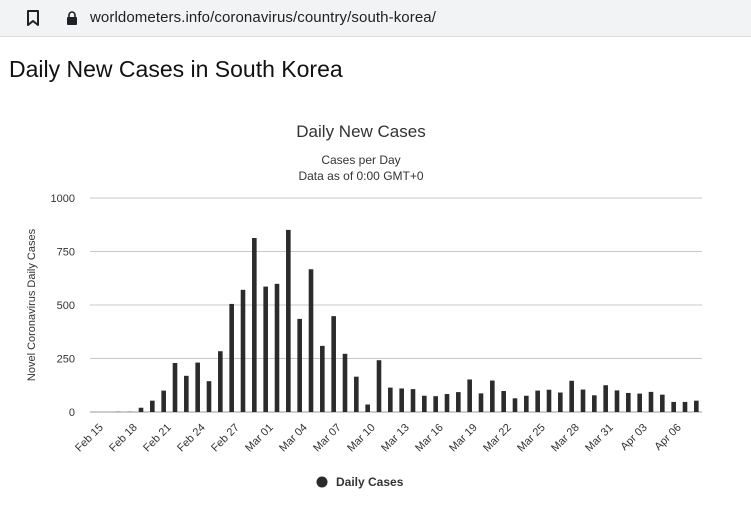  I want to click on x-tick-label: Mar 28, so click(565, 438).